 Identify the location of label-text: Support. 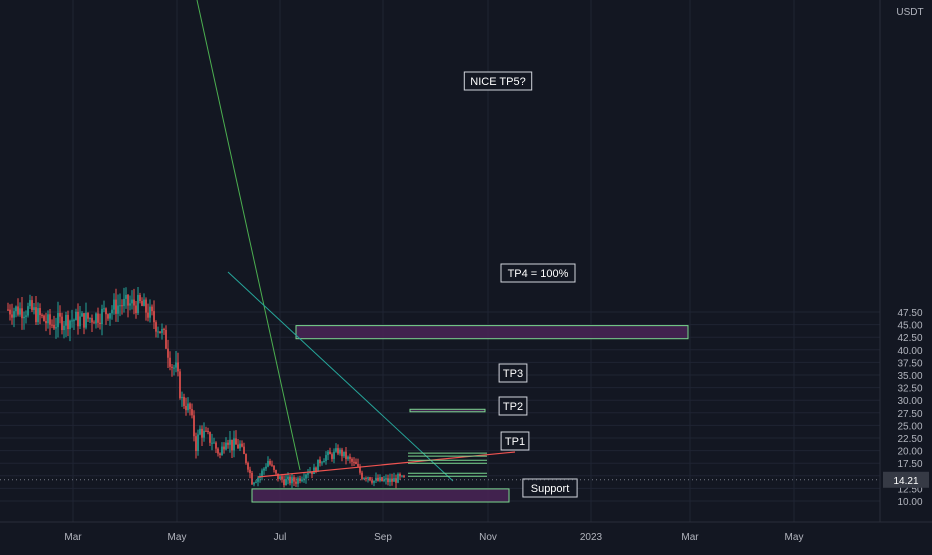
(550, 489).